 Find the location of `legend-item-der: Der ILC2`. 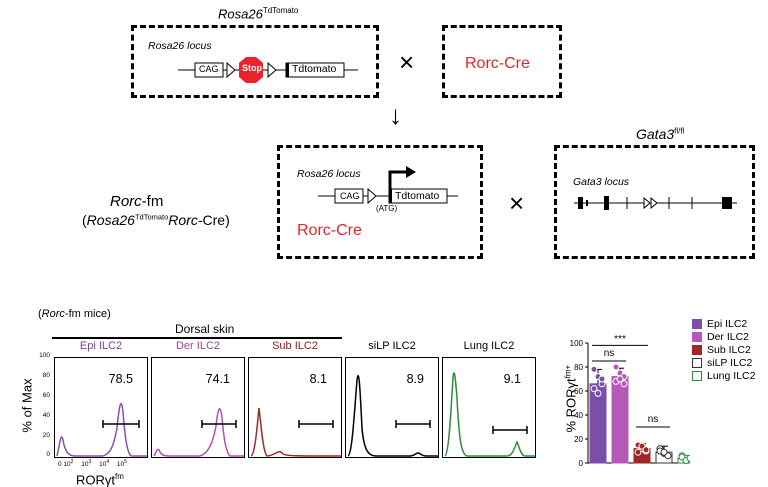

legend-item-der: Der ILC2 is located at coordinates (720, 337).